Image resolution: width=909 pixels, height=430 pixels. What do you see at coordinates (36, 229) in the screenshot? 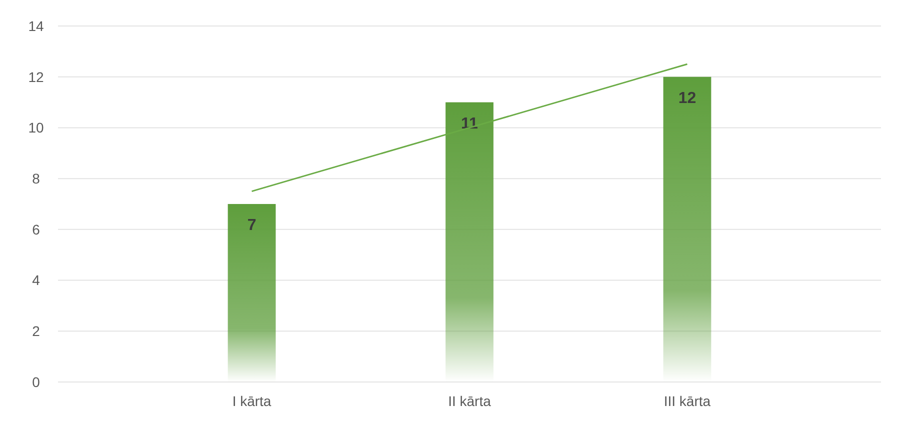
I see `y-tick-label: 6` at bounding box center [36, 229].